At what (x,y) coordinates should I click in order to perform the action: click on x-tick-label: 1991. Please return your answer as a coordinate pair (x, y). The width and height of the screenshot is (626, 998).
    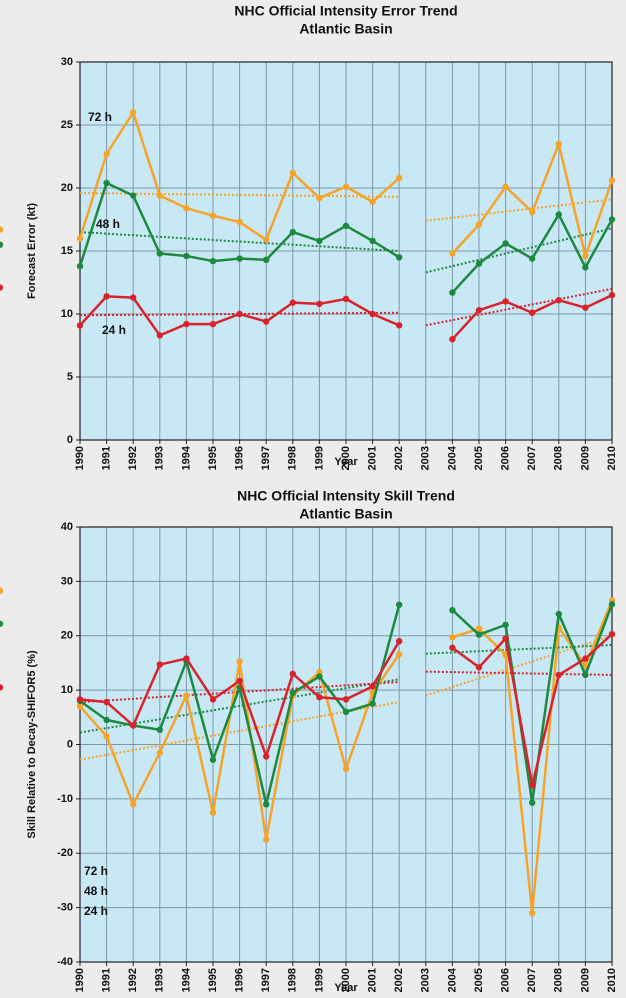
    Looking at the image, I should click on (107, 980).